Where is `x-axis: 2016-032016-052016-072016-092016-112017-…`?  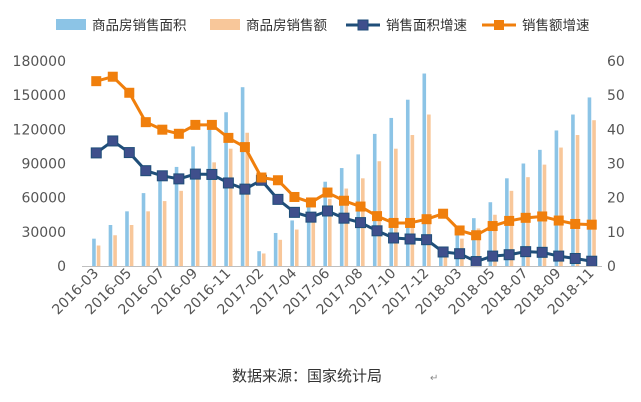
x-axis: 2016-032016-052016-072016-092016-112017-… is located at coordinates (325, 291).